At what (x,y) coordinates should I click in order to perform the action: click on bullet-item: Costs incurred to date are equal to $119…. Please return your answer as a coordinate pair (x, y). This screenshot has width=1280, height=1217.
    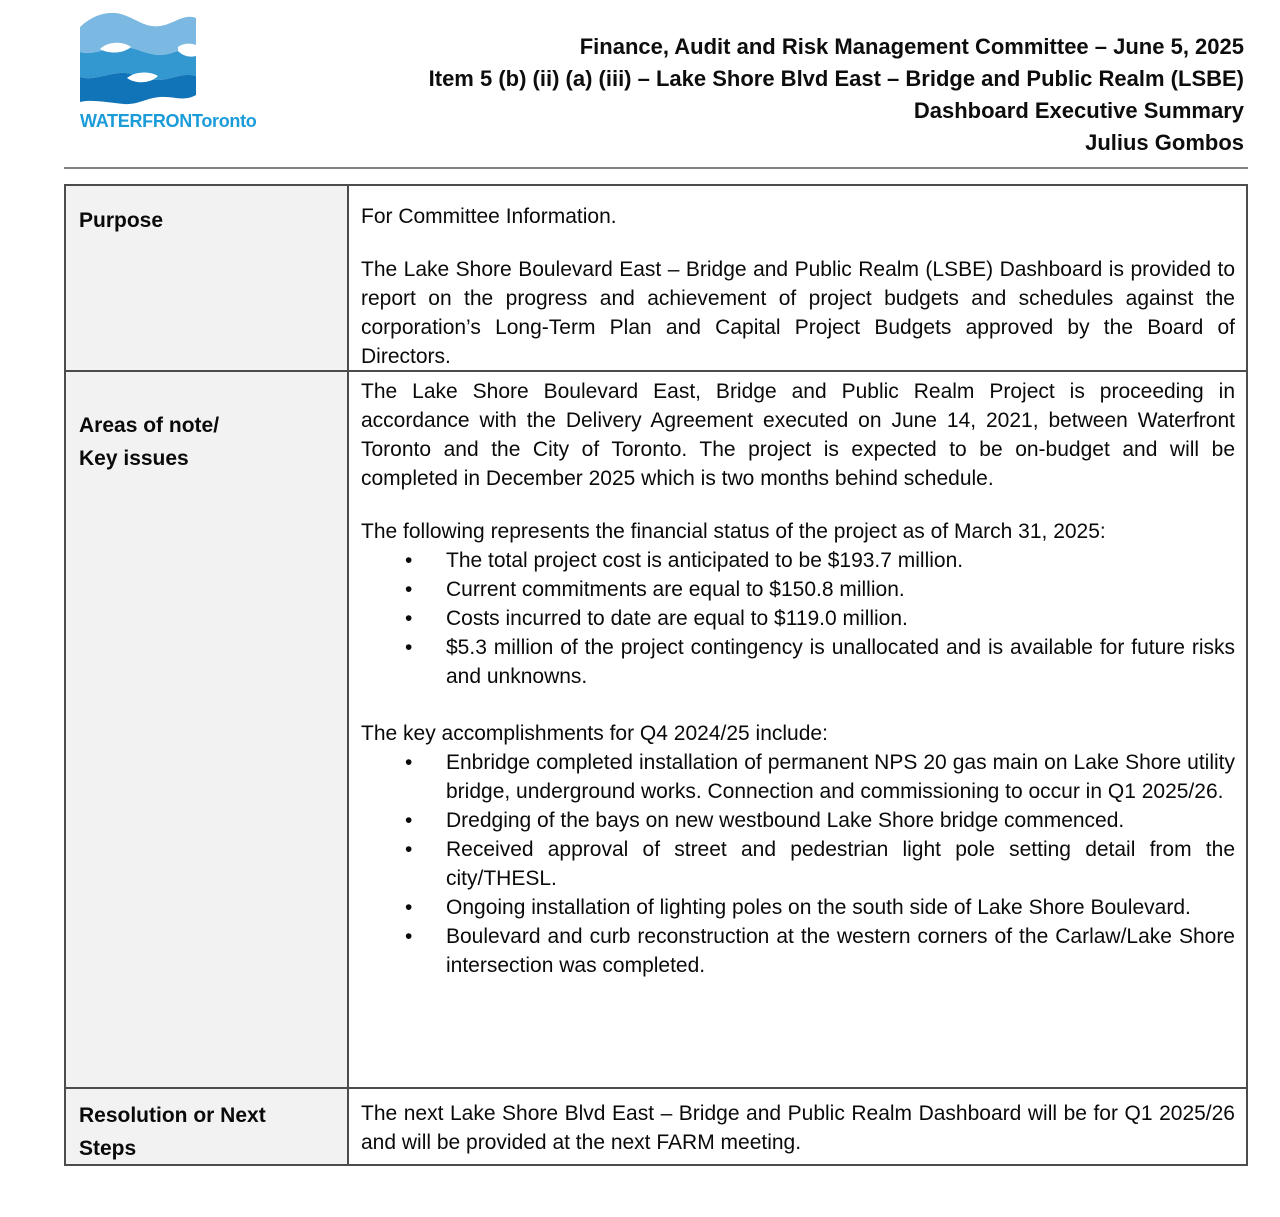
    Looking at the image, I should click on (798, 618).